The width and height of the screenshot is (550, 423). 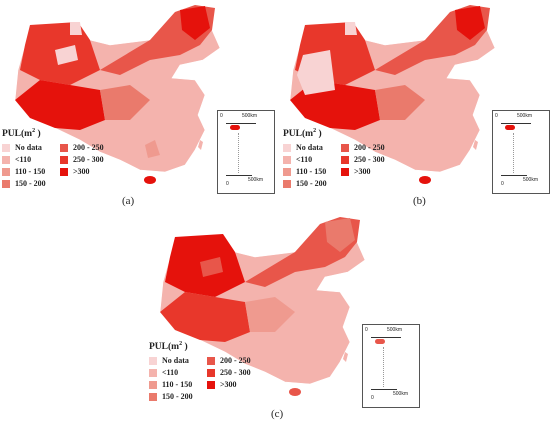 I want to click on caption-c: (c), so click(x=277, y=414).